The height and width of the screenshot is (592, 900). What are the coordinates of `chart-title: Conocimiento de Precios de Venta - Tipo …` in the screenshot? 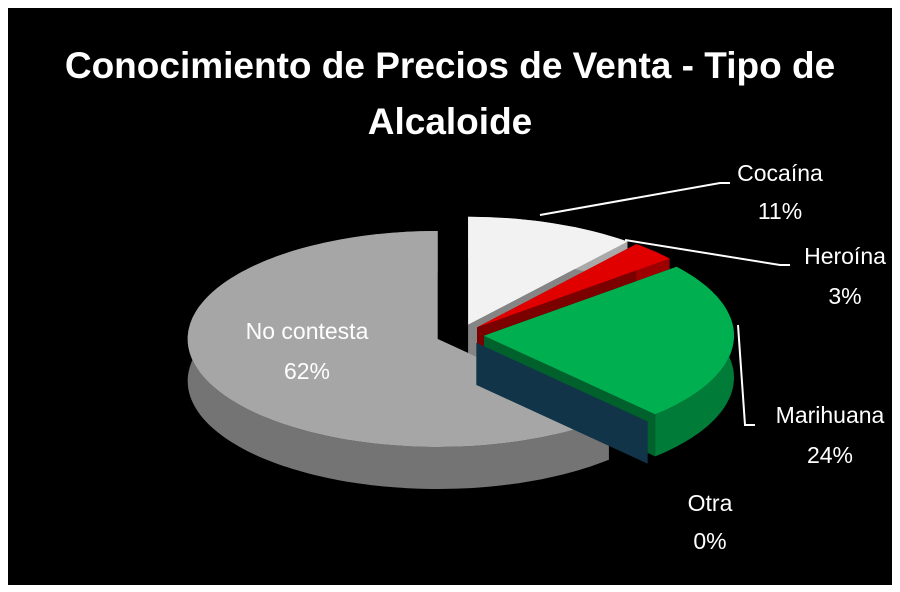 It's located at (450, 93).